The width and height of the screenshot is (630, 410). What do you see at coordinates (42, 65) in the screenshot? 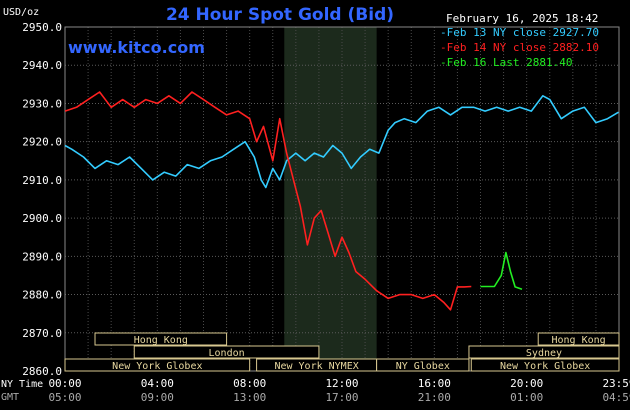
I see `y-tick-label: 2940.0` at bounding box center [42, 65].